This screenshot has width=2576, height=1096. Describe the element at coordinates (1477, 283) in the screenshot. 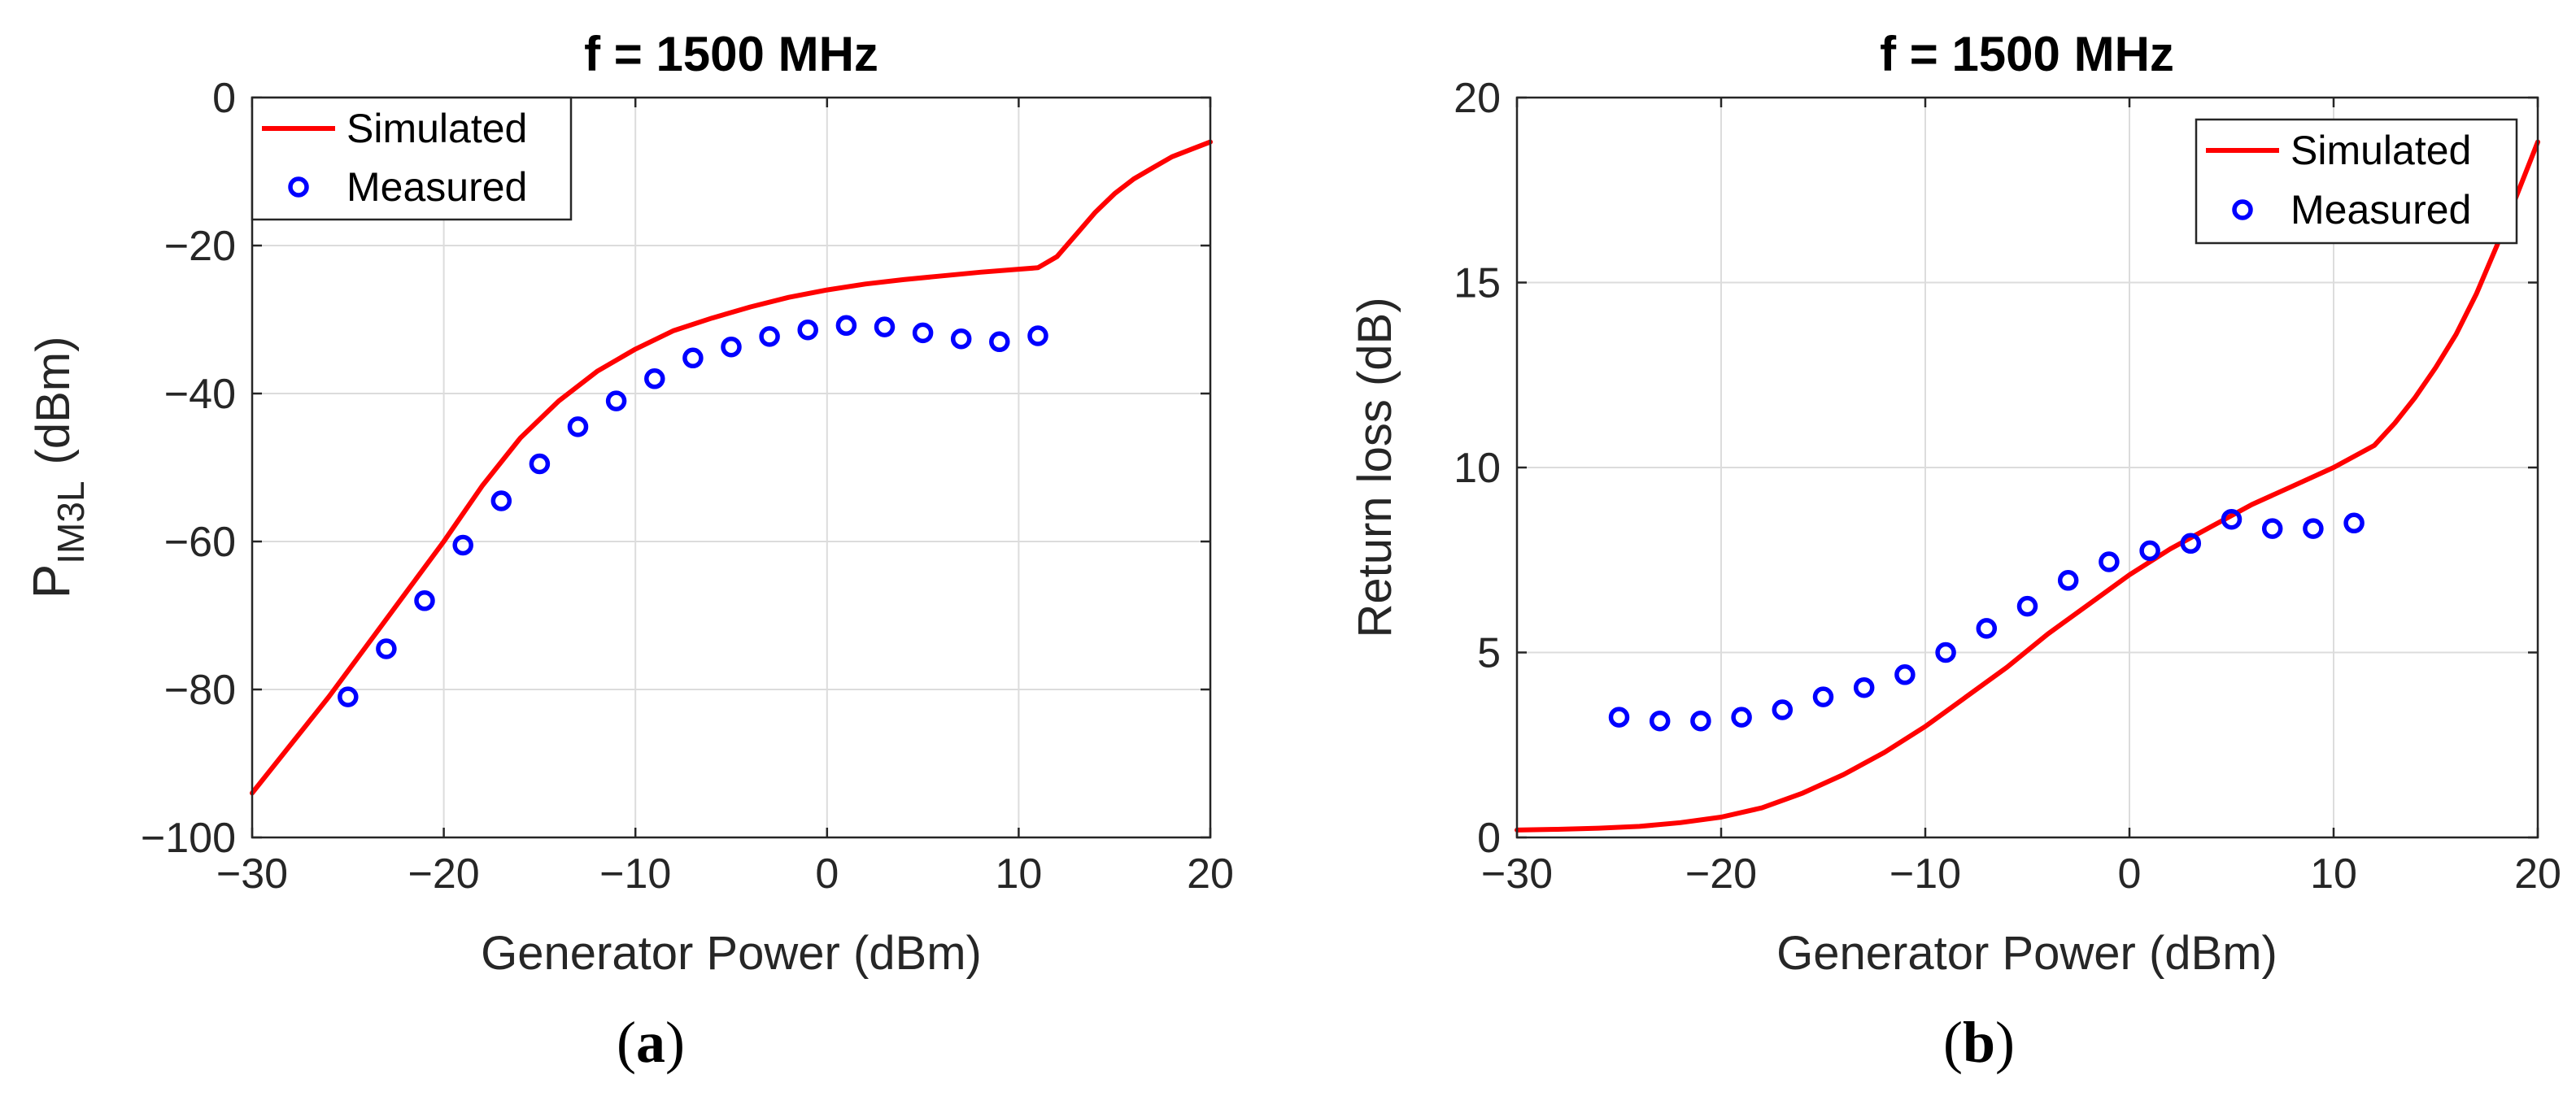

I see `y-tick-label: 15` at that location.